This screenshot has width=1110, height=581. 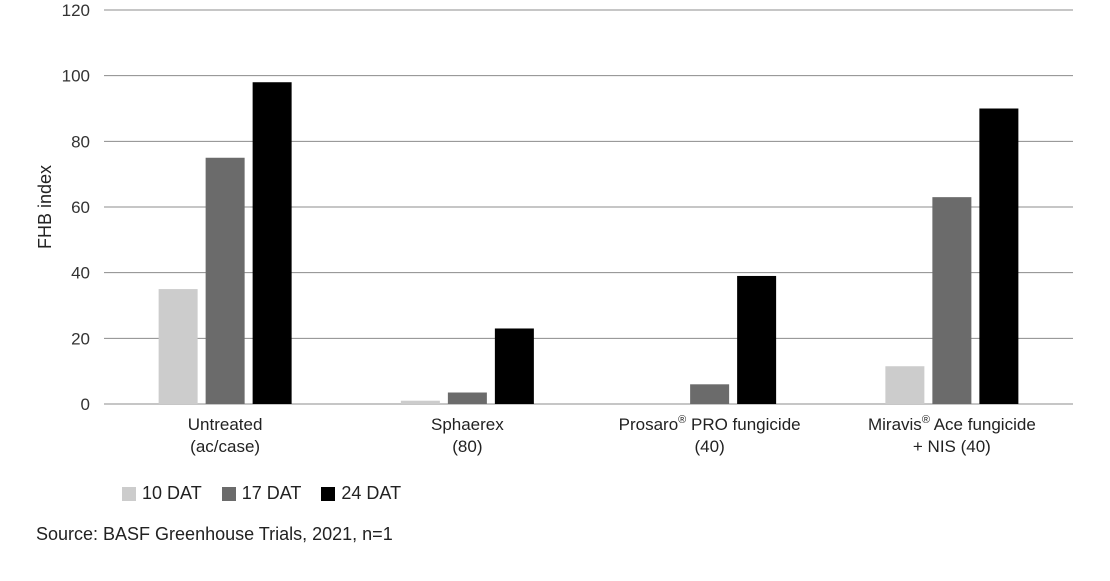 What do you see at coordinates (80, 207) in the screenshot?
I see `y-tick-label: 60` at bounding box center [80, 207].